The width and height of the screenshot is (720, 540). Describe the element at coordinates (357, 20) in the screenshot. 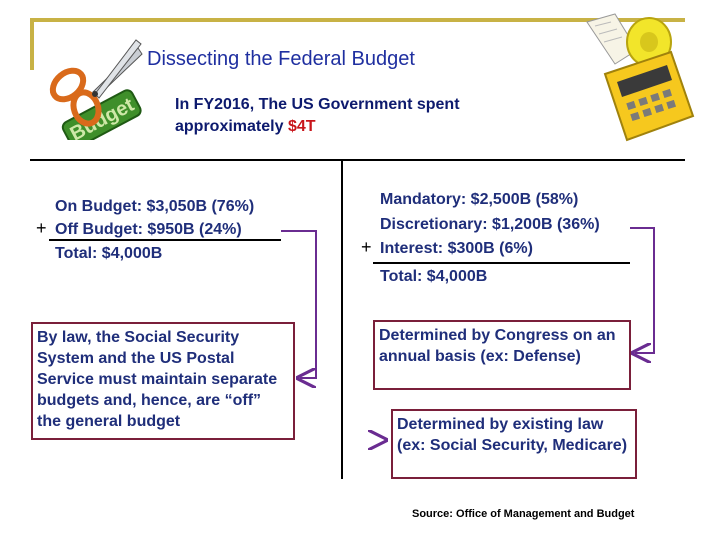

I see `frame-horizontal-bar` at that location.